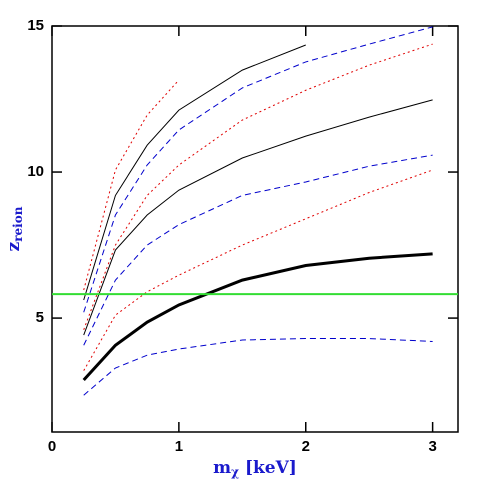  What do you see at coordinates (14, 228) in the screenshot?
I see `y-axis-label: zreion` at bounding box center [14, 228].